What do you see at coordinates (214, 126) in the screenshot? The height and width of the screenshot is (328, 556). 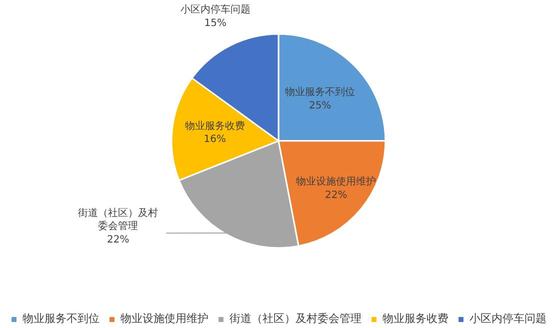 I see `slice-label: 物业服务收费` at bounding box center [214, 126].